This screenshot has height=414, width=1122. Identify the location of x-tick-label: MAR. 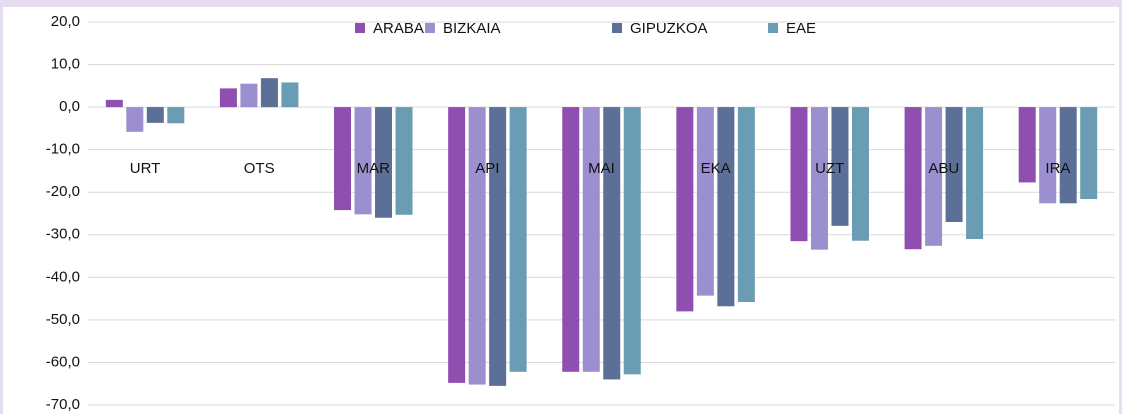
(374, 168).